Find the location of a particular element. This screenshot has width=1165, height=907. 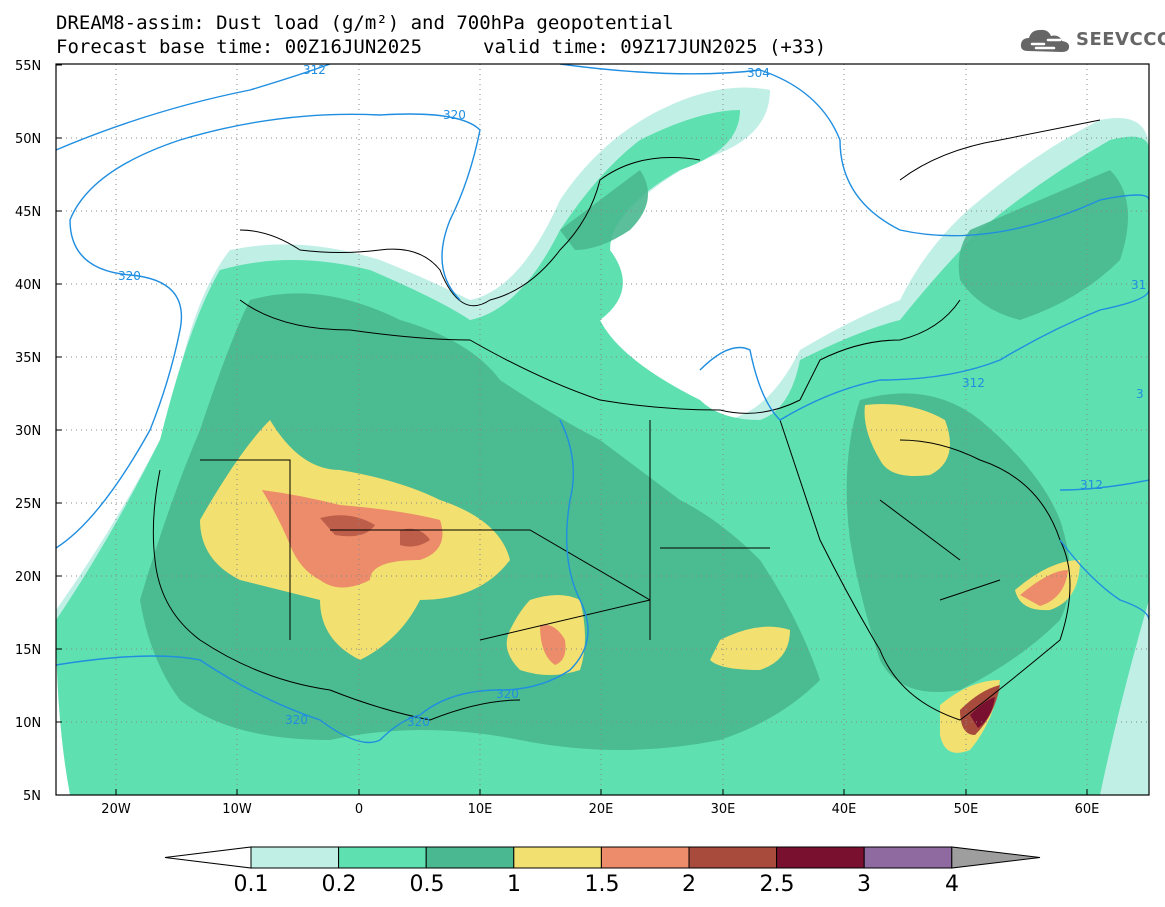

colorbar-under-triangle is located at coordinates (208, 857).